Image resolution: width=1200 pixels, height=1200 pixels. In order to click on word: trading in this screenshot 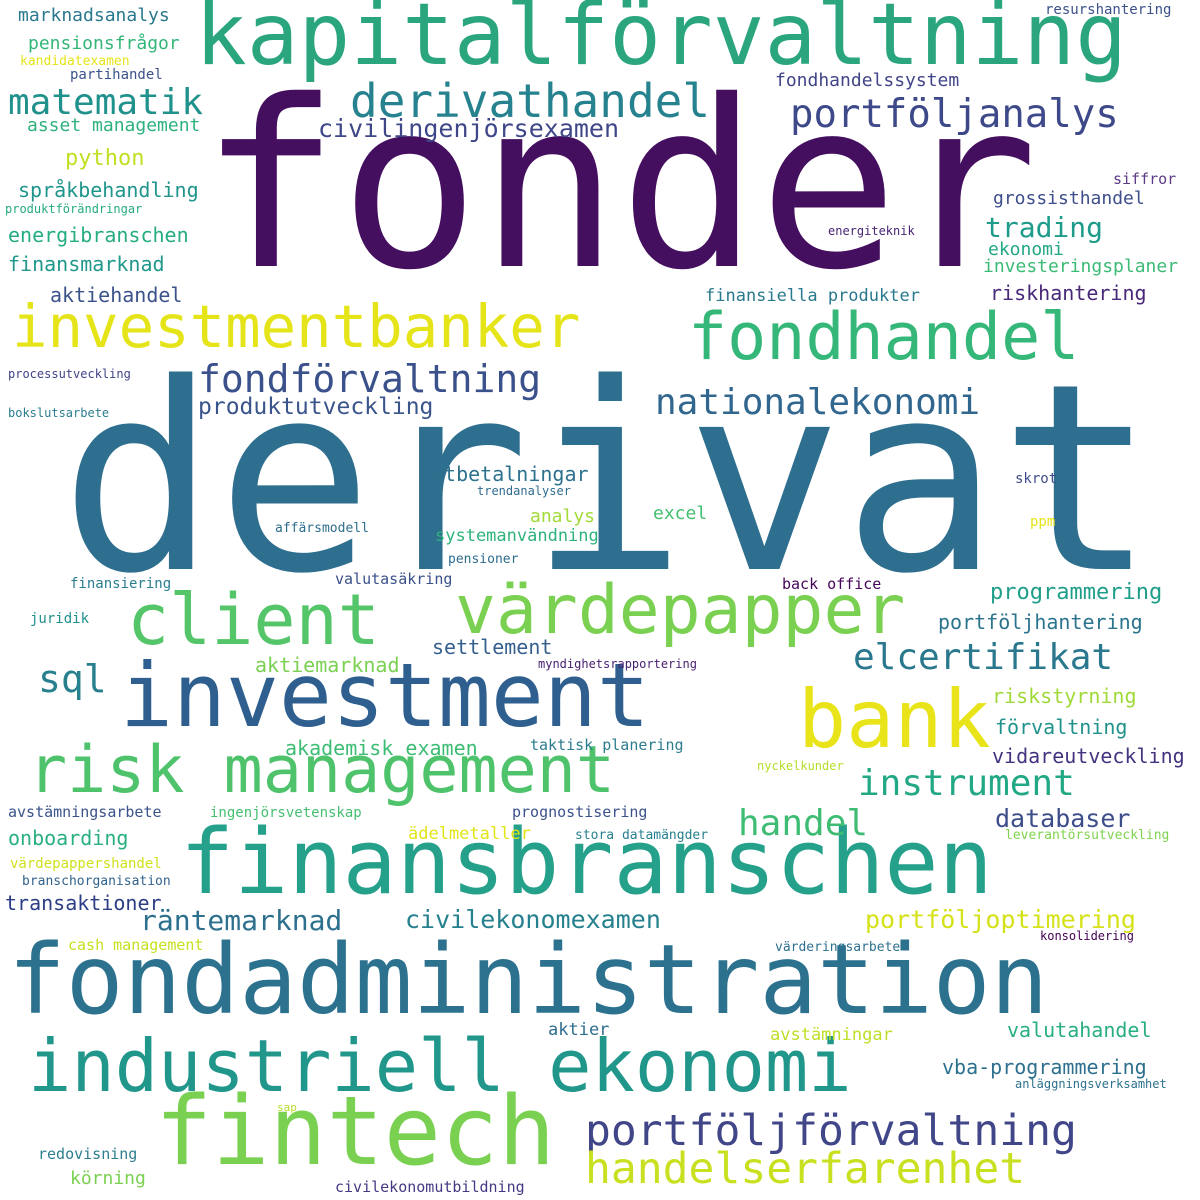, I will do `click(1044, 227)`.